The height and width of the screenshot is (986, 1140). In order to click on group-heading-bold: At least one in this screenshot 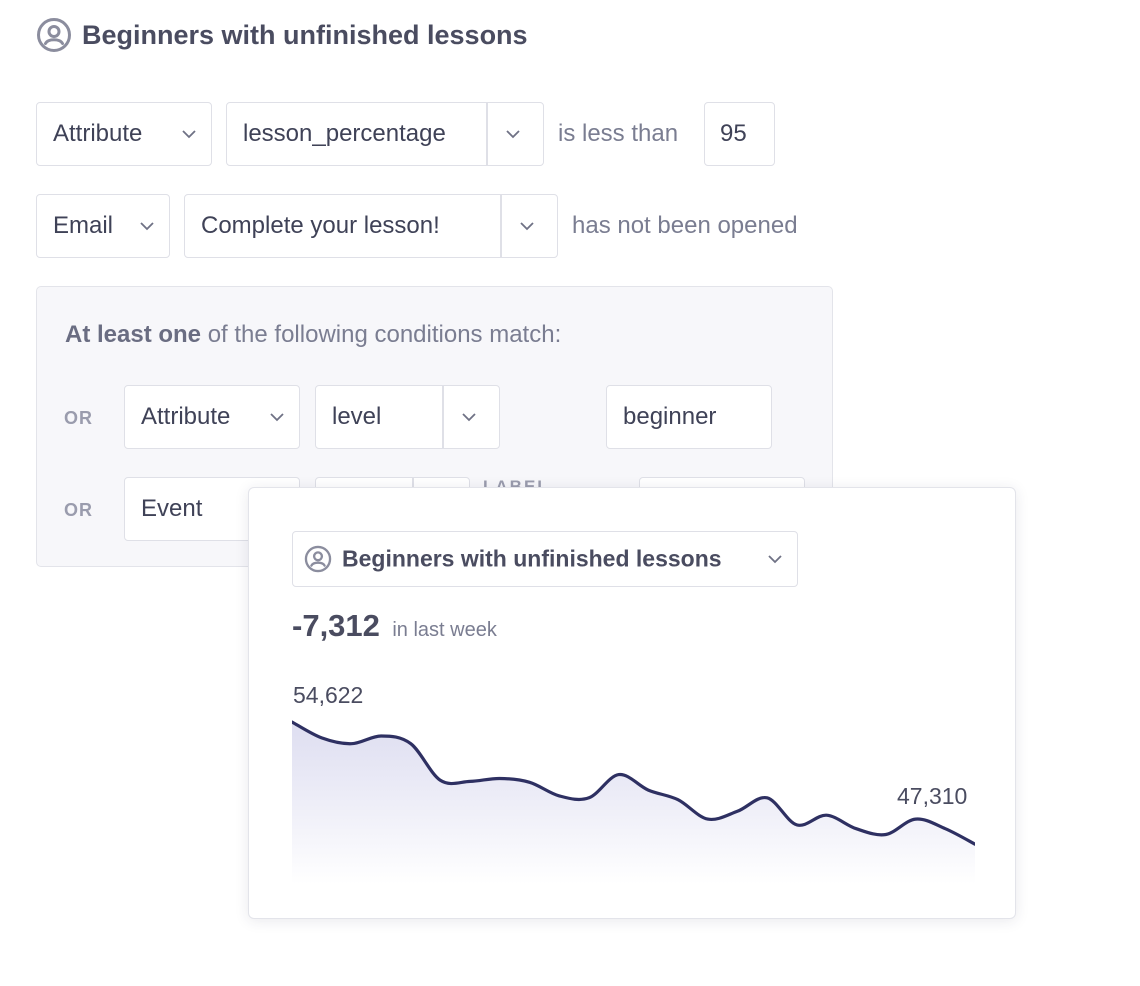, I will do `click(133, 334)`.